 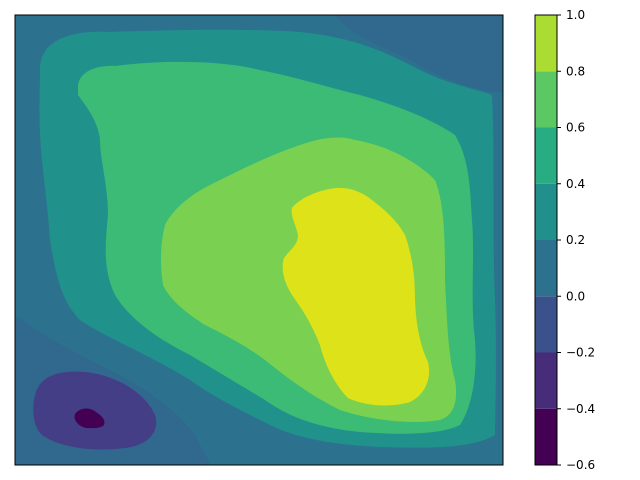 What do you see at coordinates (575, 184) in the screenshot?
I see `colorbar-tick-label: 0.4` at bounding box center [575, 184].